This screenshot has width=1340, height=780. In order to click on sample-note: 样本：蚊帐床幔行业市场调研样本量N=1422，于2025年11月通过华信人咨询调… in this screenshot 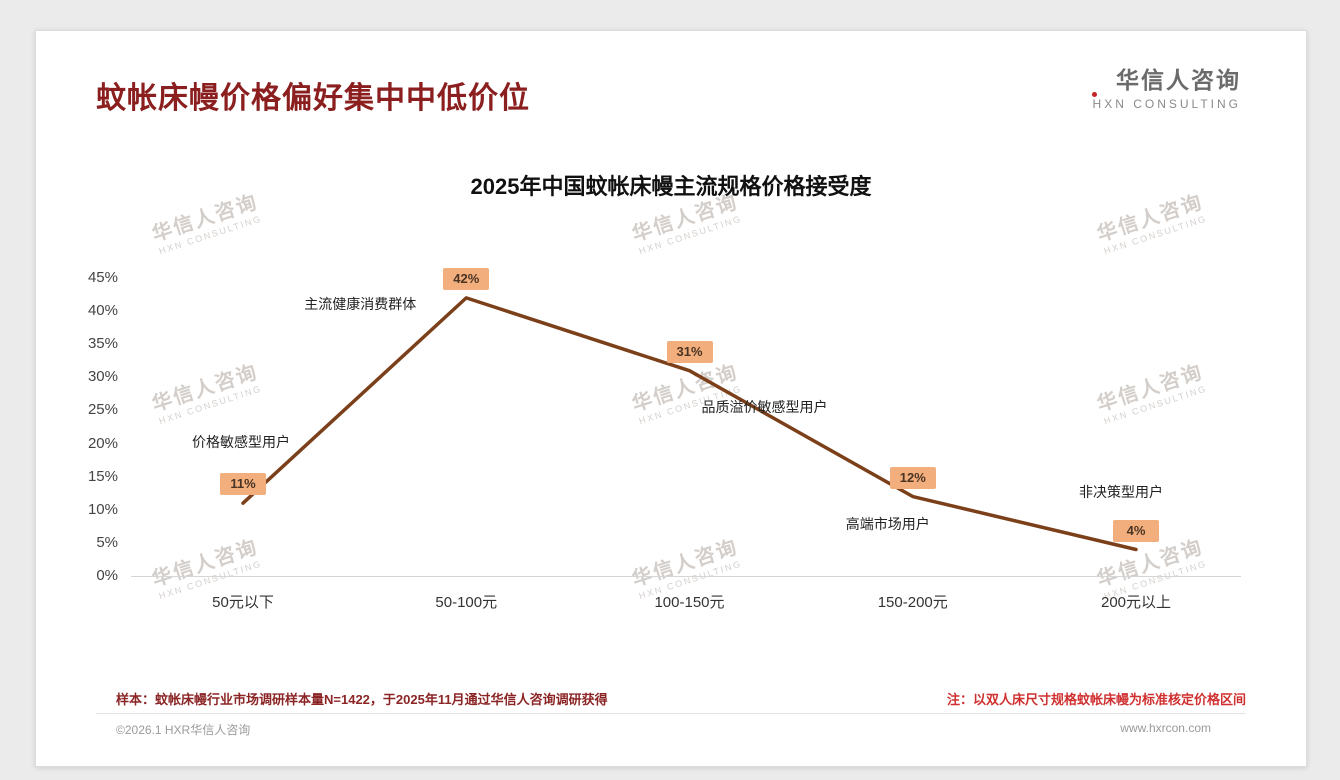, I will do `click(362, 699)`.